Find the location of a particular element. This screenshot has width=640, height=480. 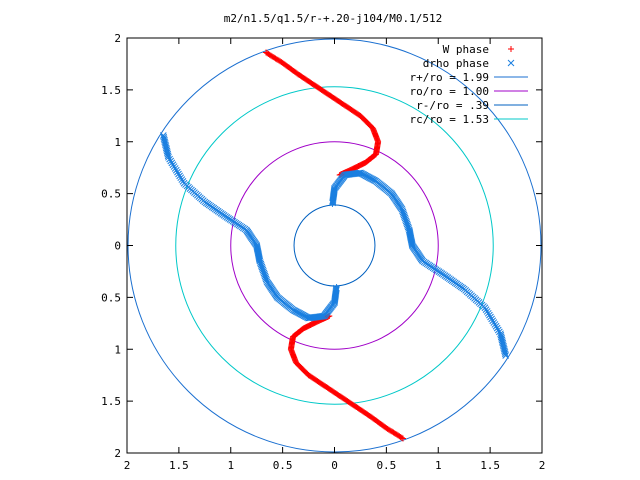

x-tick-label: 0 is located at coordinates (334, 465).